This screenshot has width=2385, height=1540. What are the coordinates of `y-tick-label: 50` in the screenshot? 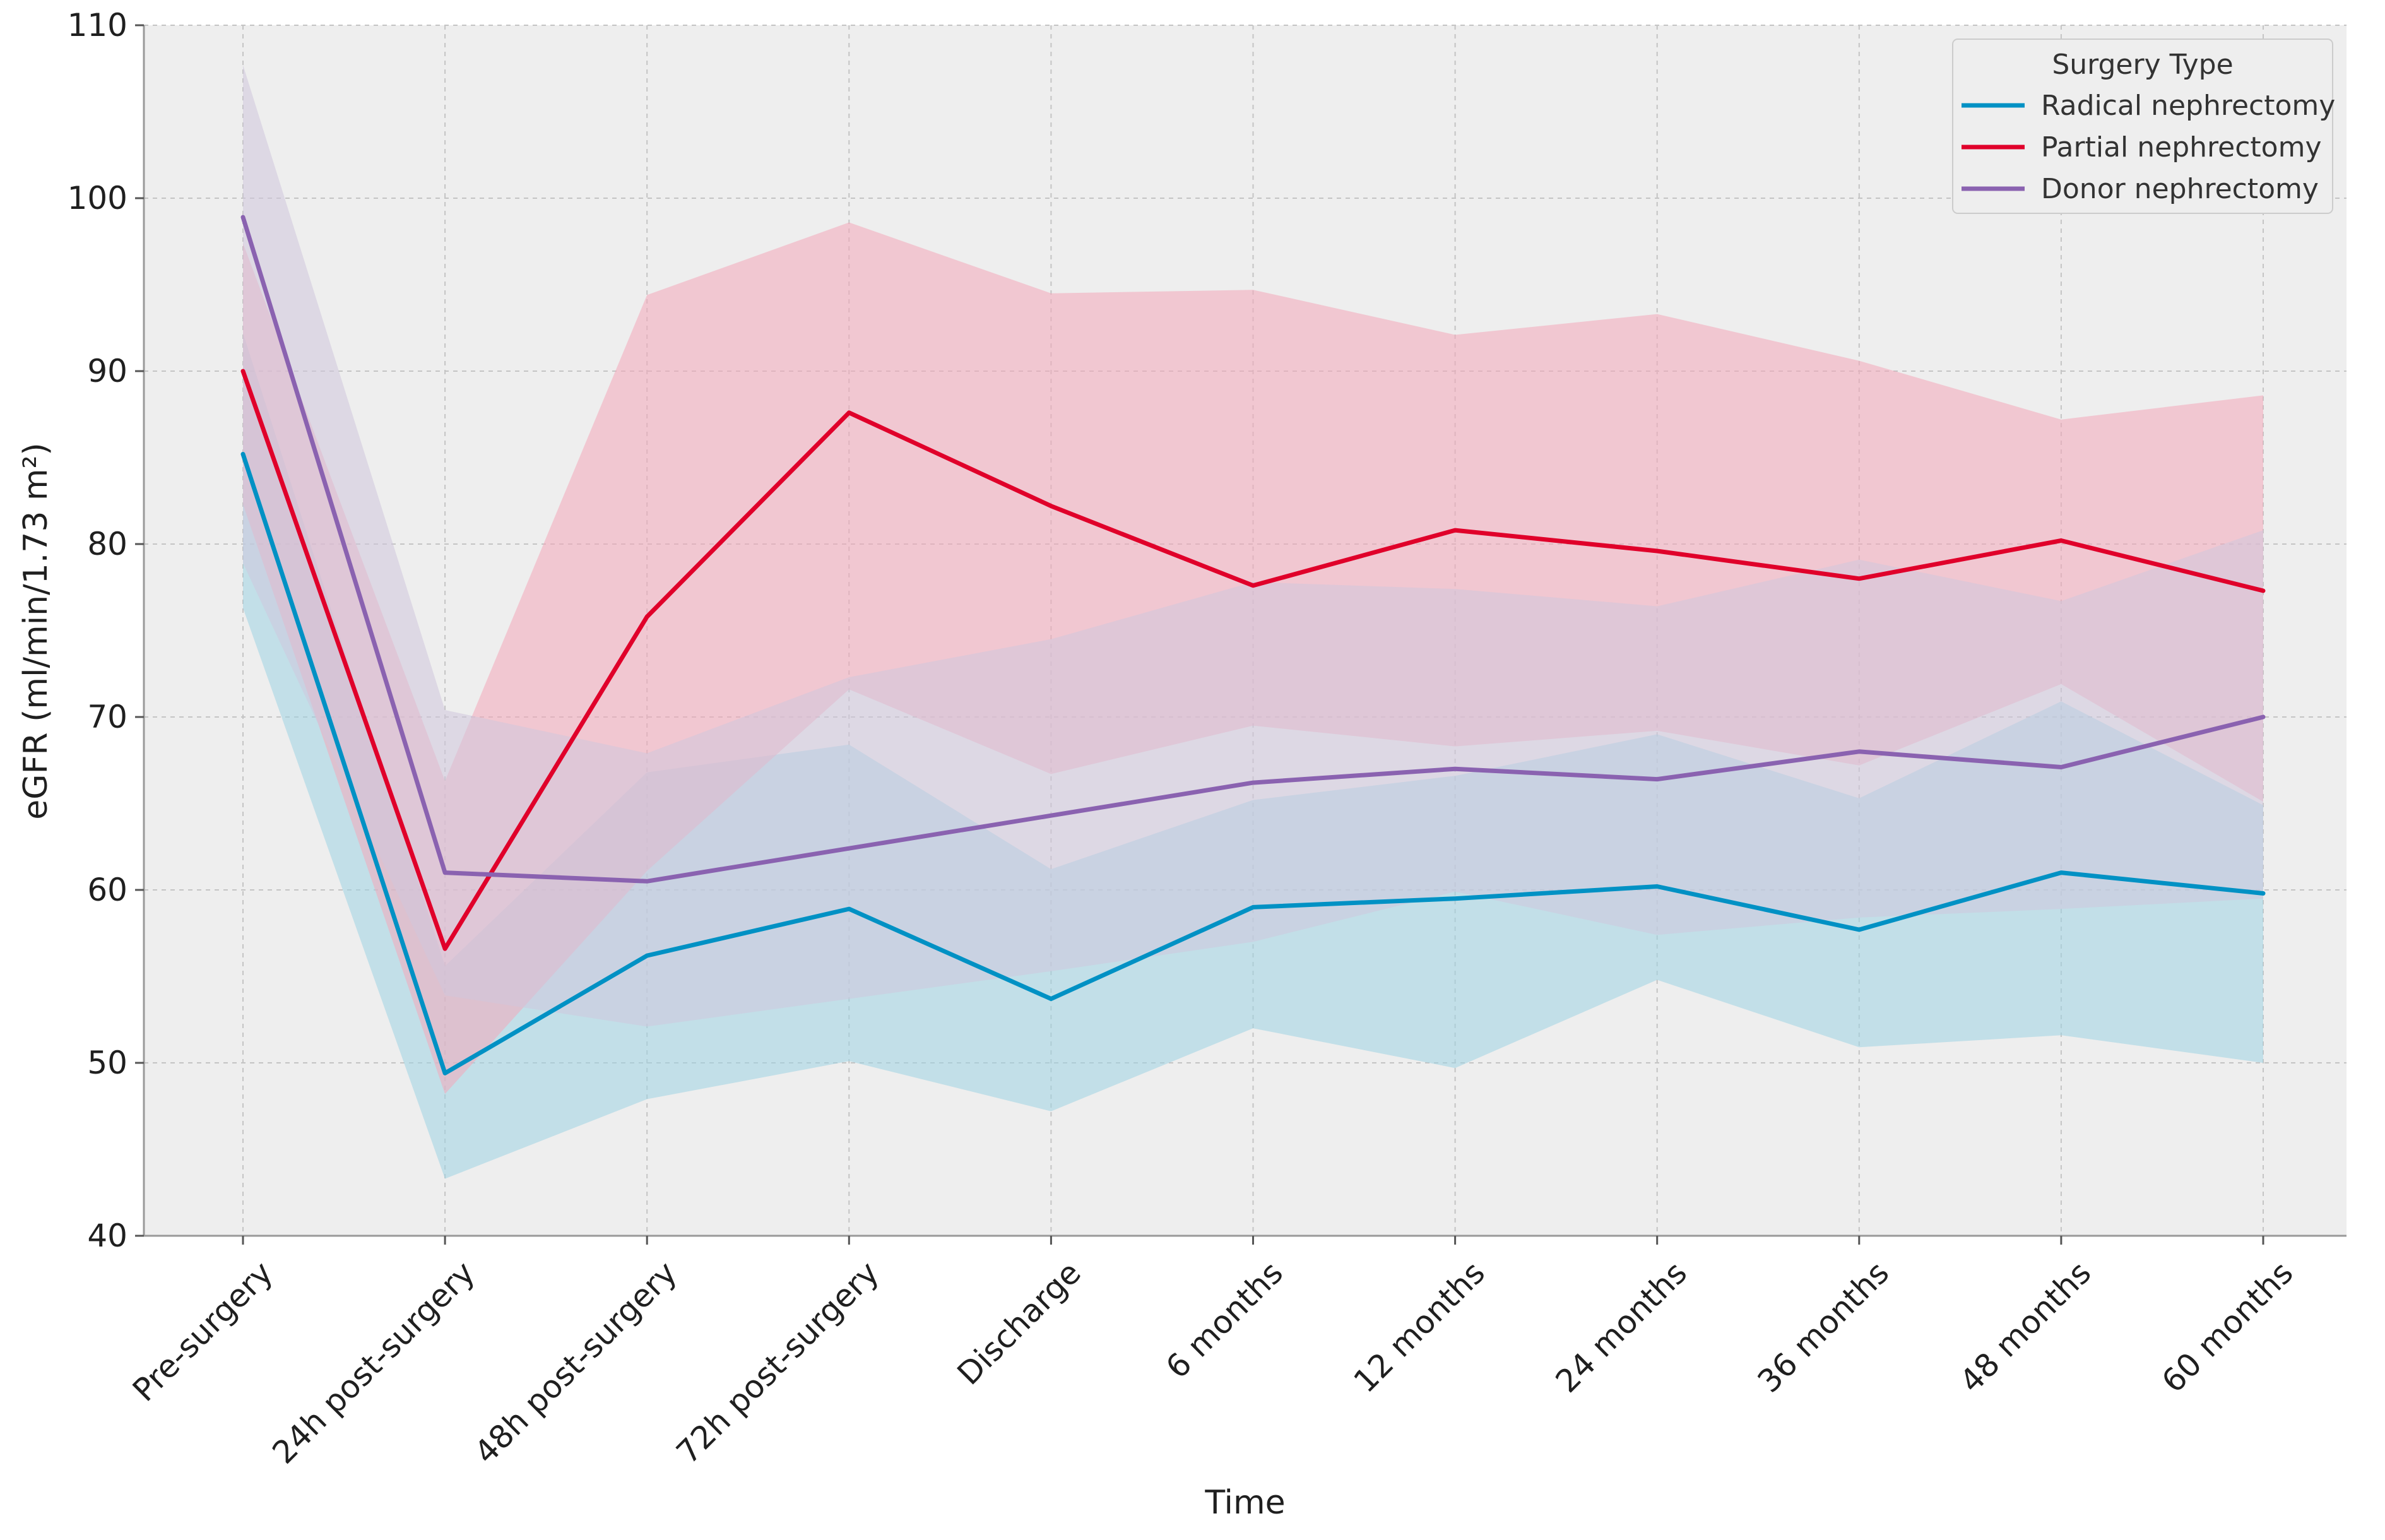 It's located at (107, 1063).